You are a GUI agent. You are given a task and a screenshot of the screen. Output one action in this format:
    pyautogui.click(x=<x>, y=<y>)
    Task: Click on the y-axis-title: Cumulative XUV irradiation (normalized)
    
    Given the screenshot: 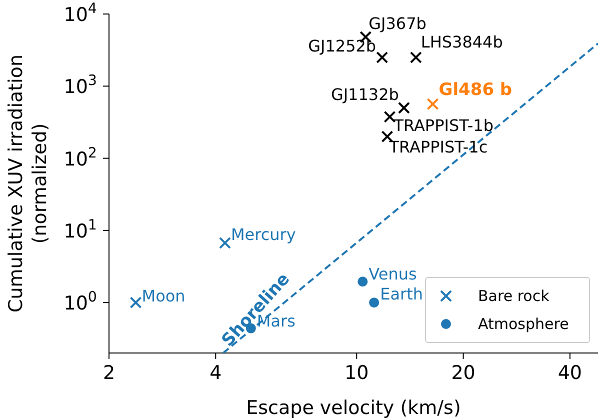 What is the action you would take?
    pyautogui.click(x=28, y=183)
    